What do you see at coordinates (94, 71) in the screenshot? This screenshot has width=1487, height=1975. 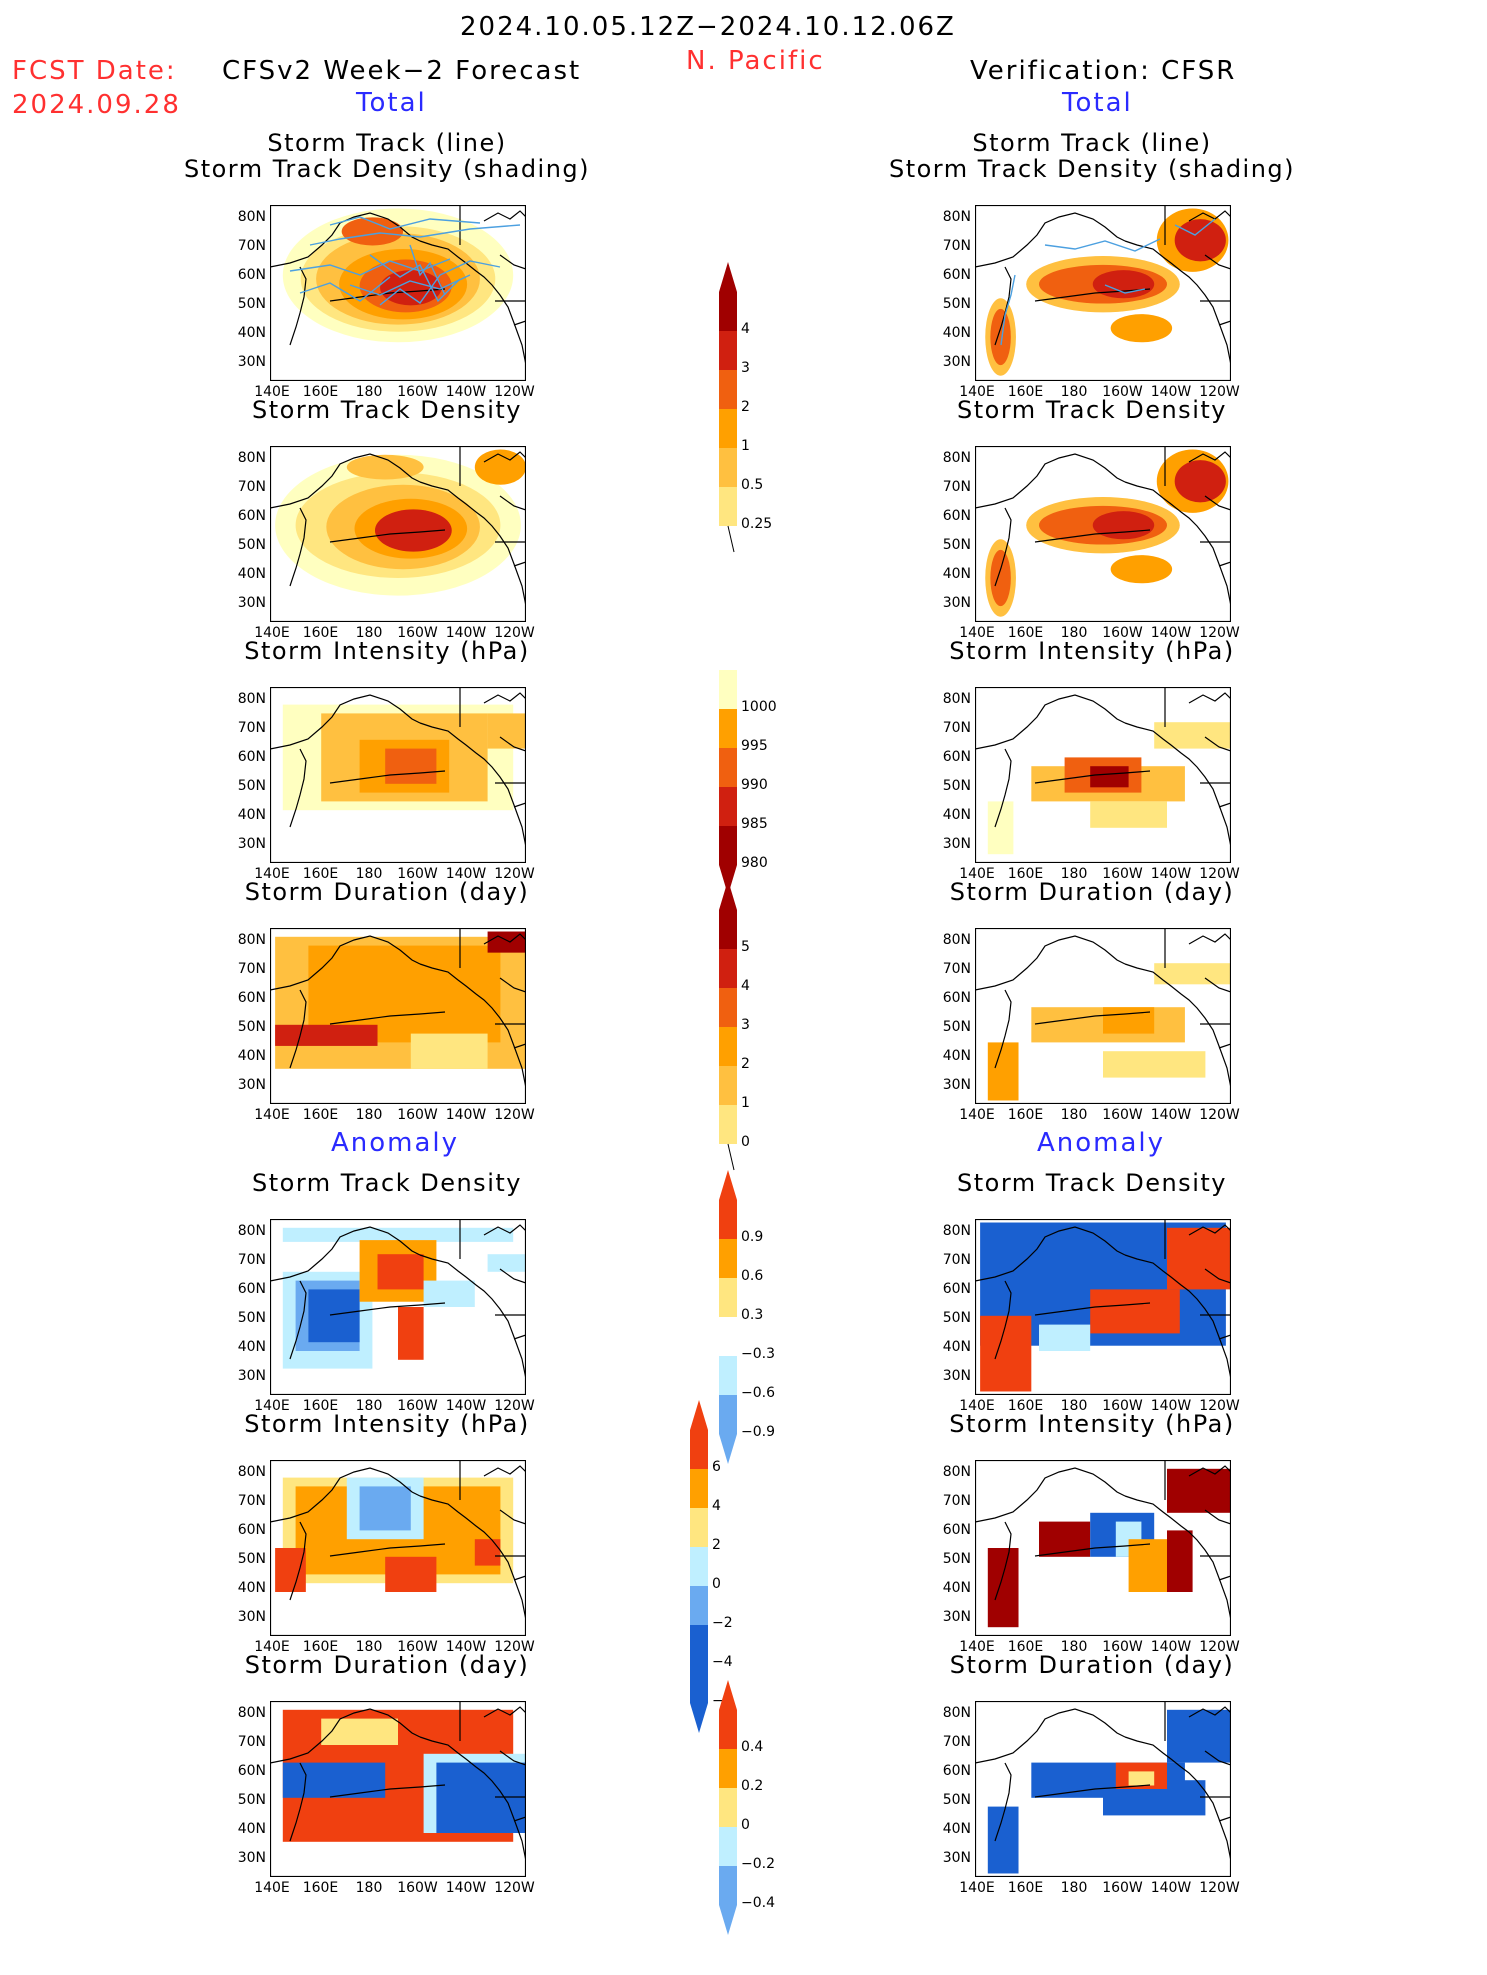 I see `fcst-date-label: FCST Date:` at bounding box center [94, 71].